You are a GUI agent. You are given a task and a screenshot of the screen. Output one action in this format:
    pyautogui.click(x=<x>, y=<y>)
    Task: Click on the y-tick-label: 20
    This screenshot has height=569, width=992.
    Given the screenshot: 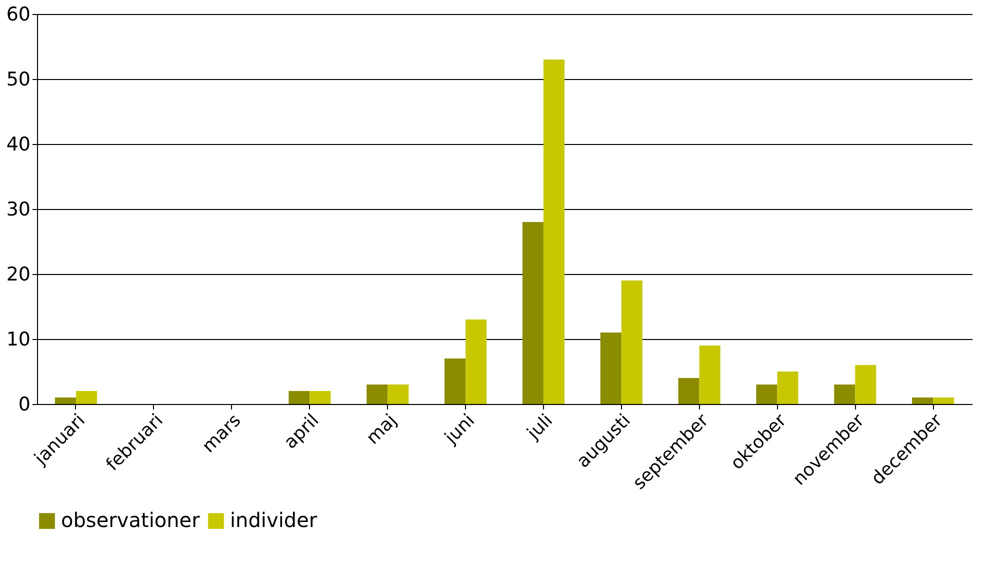 What is the action you would take?
    pyautogui.click(x=18, y=275)
    